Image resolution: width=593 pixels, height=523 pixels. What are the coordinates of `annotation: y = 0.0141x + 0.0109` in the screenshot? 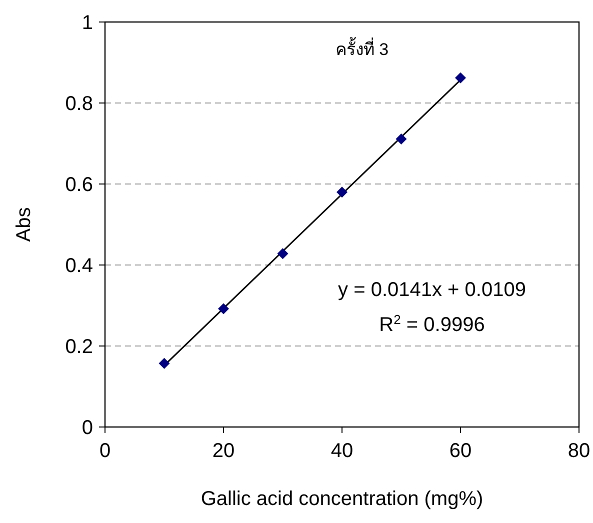 It's located at (432, 290).